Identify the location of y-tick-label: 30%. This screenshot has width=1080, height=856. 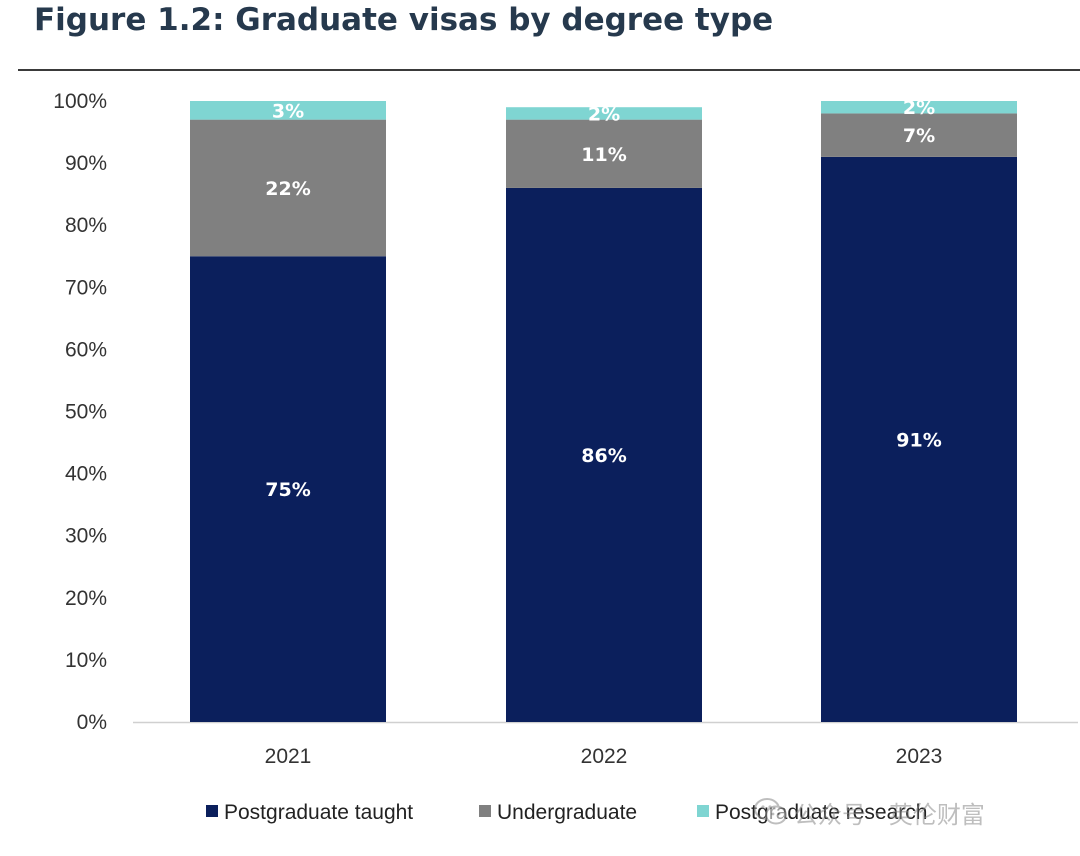
(86, 536).